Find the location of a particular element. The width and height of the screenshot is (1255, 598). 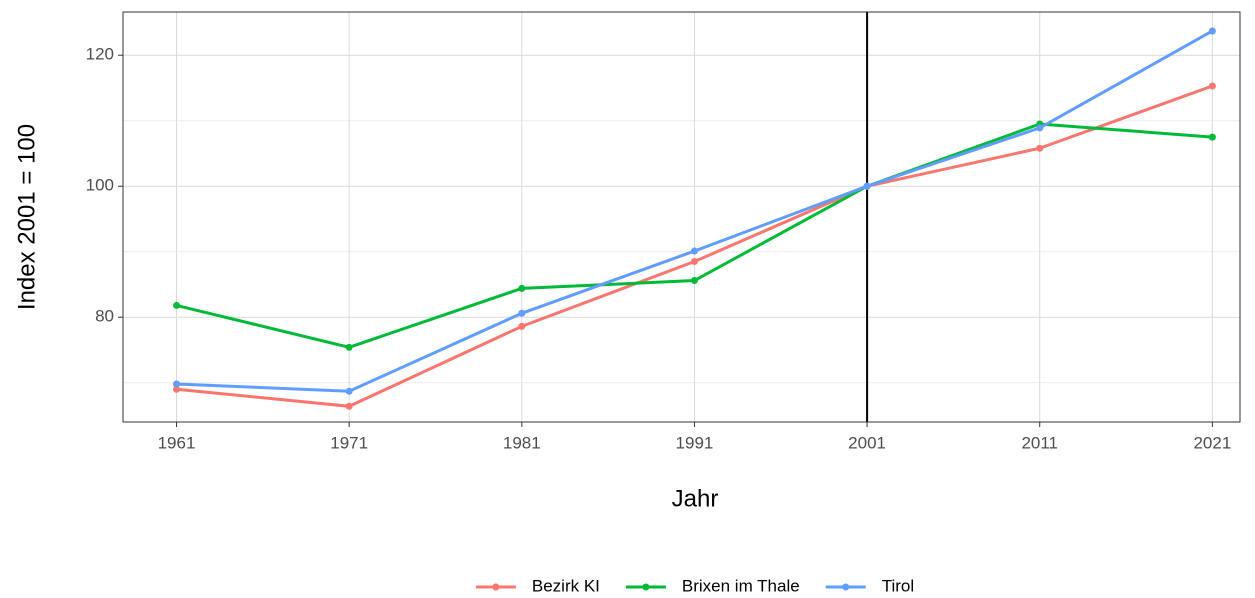

x-axis-label: Jahr is located at coordinates (695, 498).